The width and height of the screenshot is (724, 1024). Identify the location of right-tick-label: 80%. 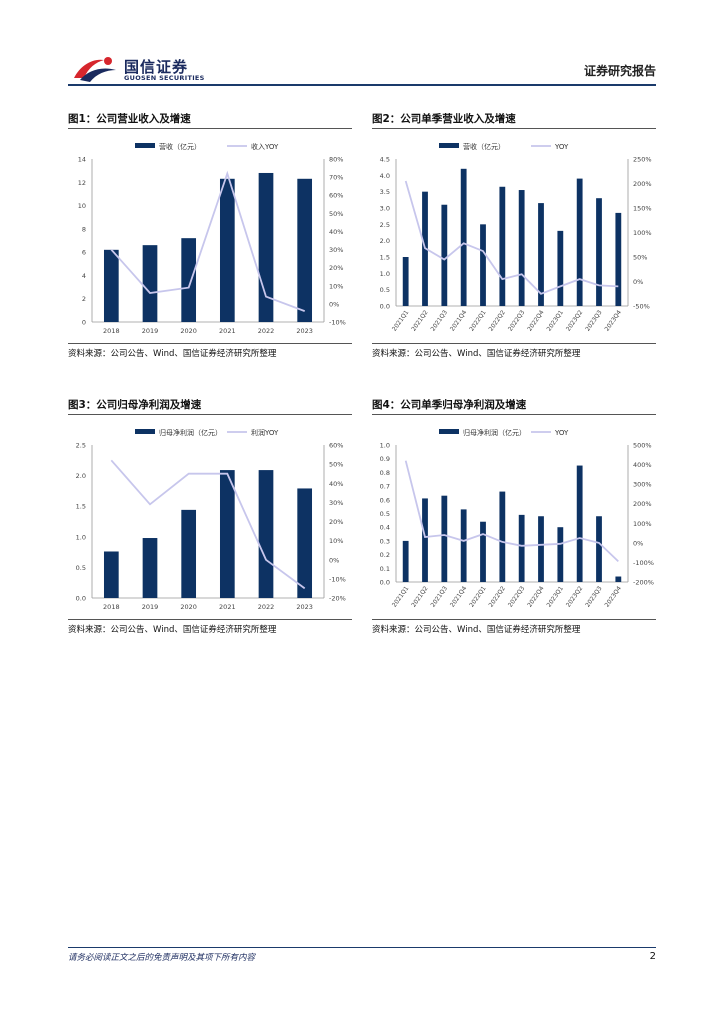
(336, 160).